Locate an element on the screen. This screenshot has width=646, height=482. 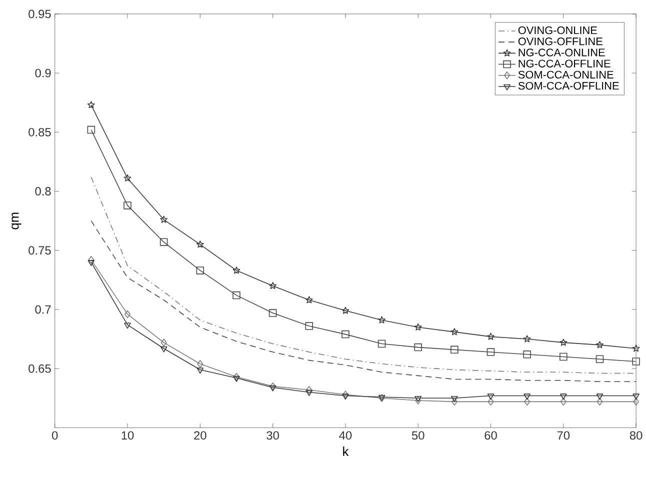
y-tick-label: 0.65 is located at coordinates (39, 369).